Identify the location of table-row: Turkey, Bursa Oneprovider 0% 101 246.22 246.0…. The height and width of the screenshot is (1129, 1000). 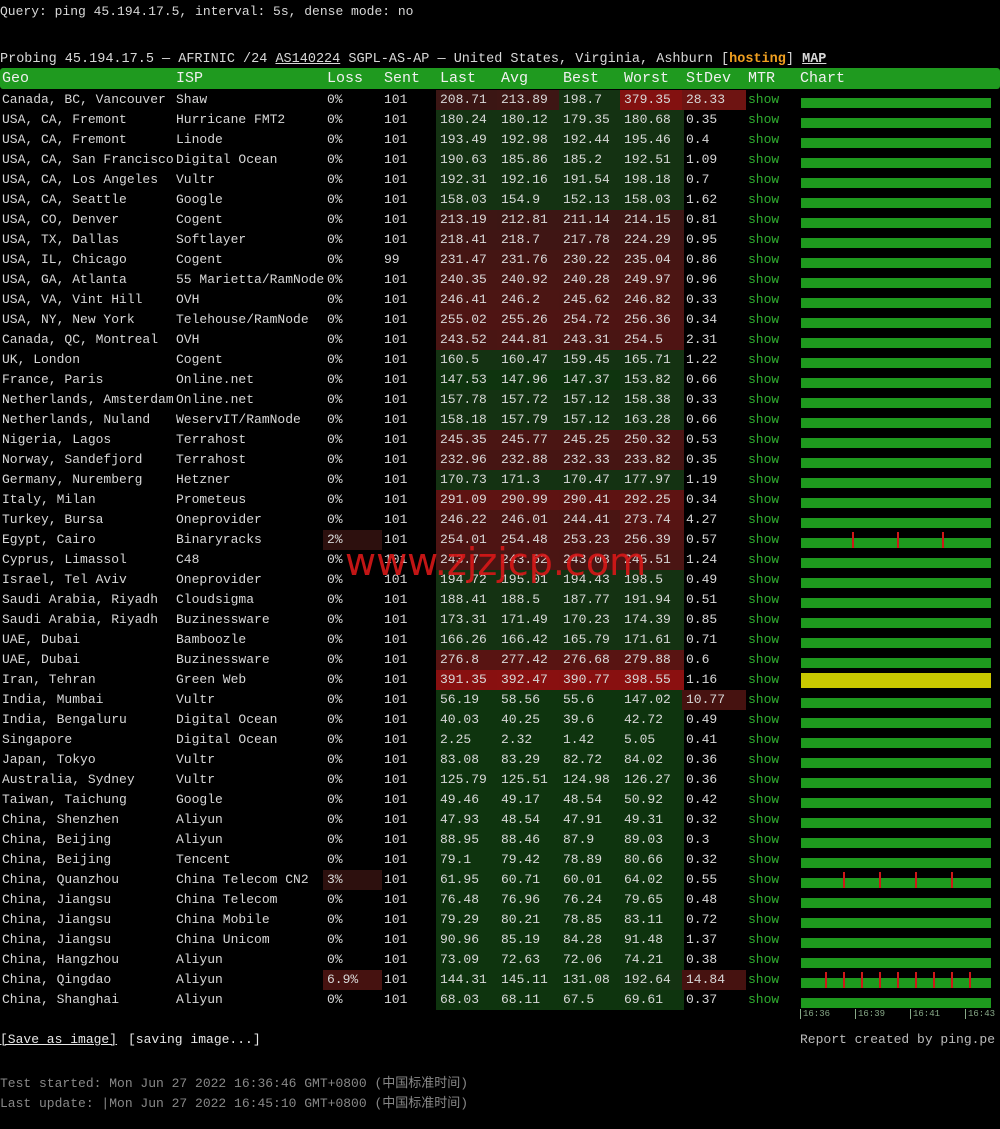
(500, 520).